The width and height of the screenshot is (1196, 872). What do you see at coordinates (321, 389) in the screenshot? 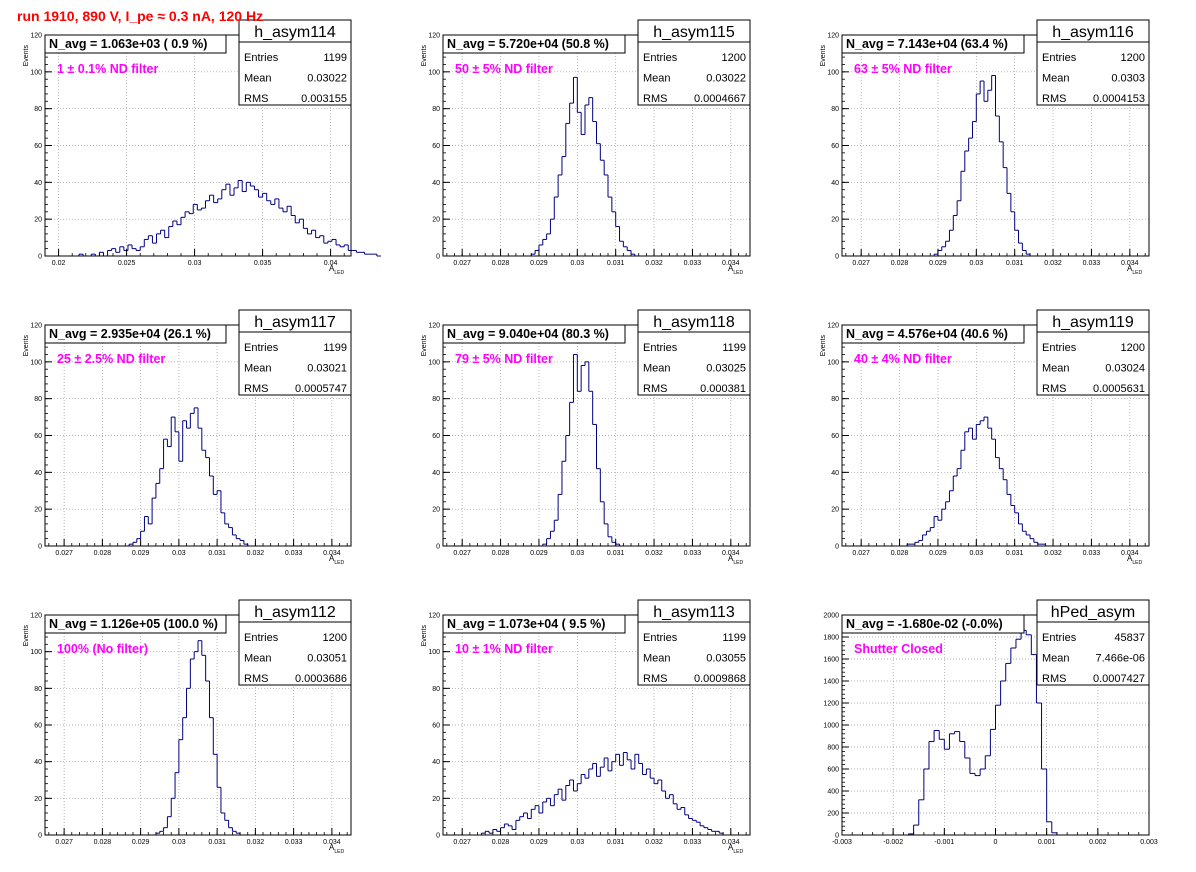
I see `stats-value: 0.0005747` at bounding box center [321, 389].